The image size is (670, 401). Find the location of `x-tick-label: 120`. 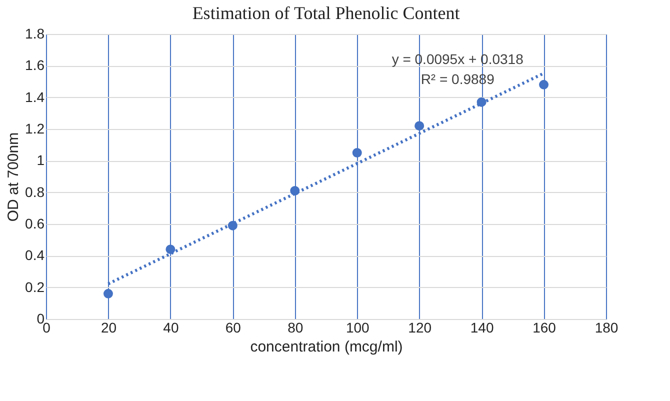

x-tick-label: 120 is located at coordinates (420, 328).